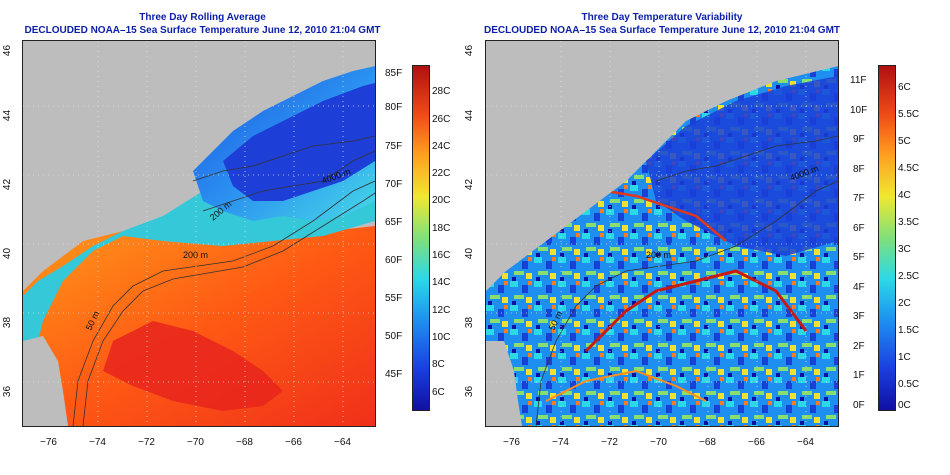  I want to click on colorbar-c-label: 22C, so click(441, 173).